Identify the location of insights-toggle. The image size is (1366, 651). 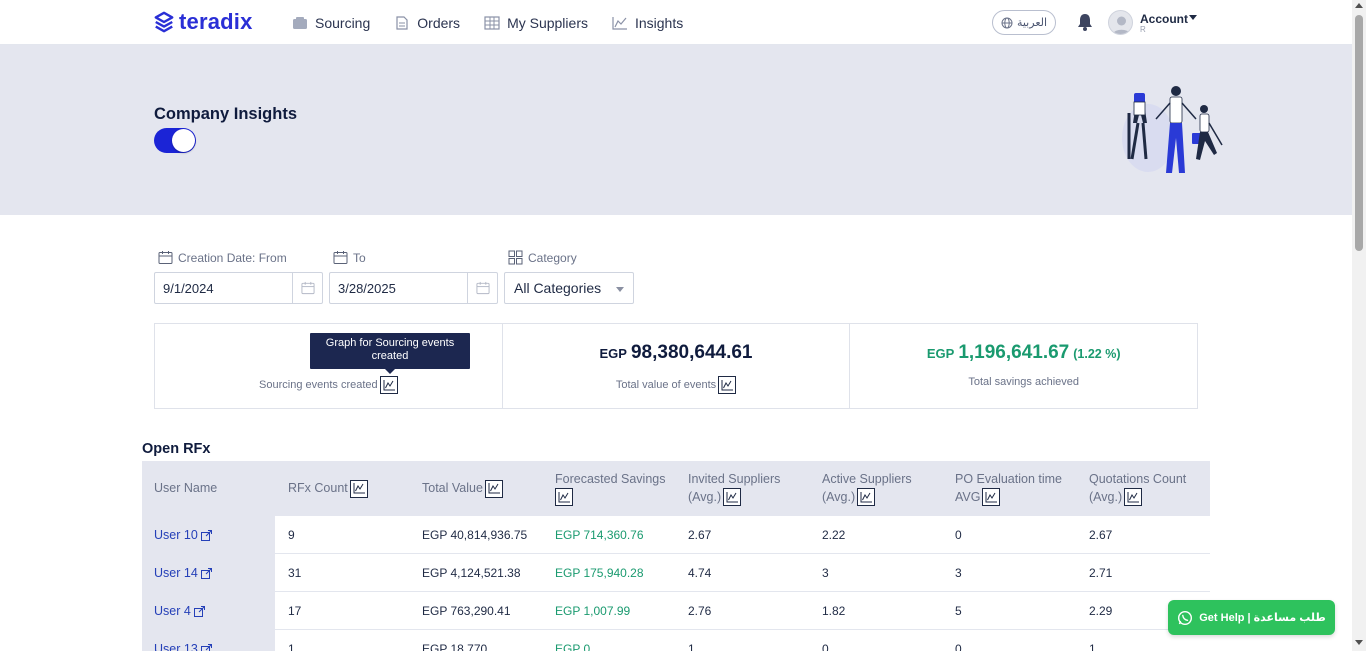
(175, 140).